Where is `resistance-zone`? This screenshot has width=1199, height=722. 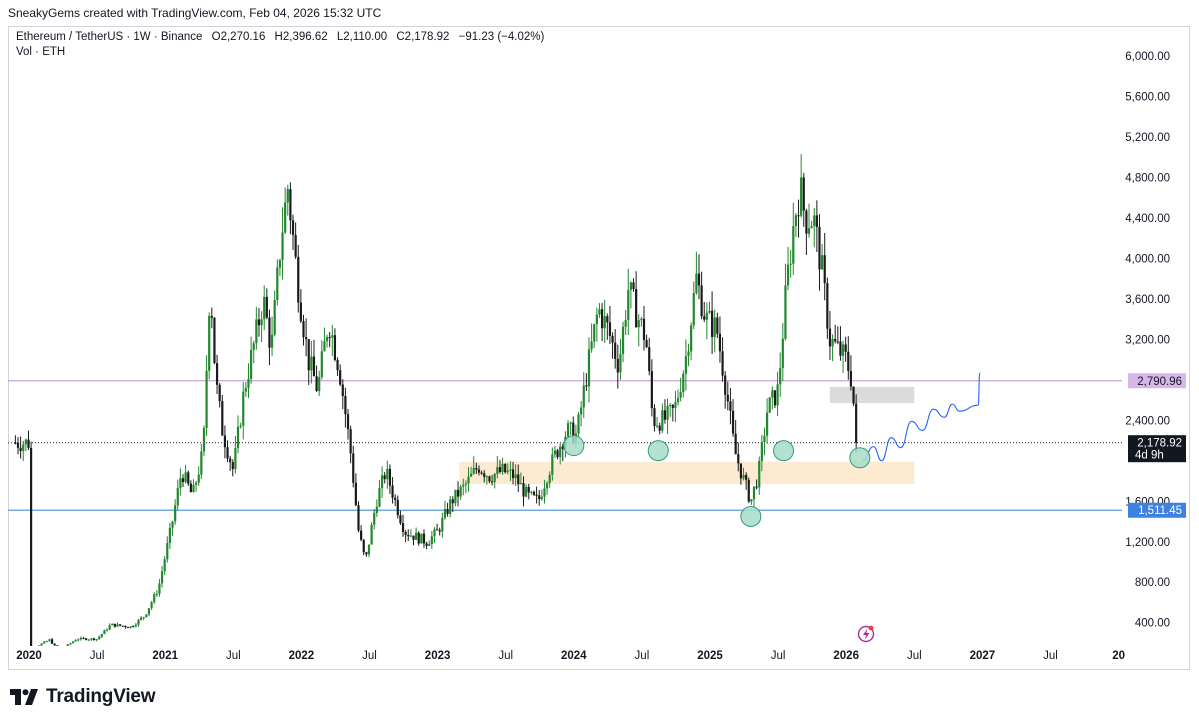
resistance-zone is located at coordinates (872, 395).